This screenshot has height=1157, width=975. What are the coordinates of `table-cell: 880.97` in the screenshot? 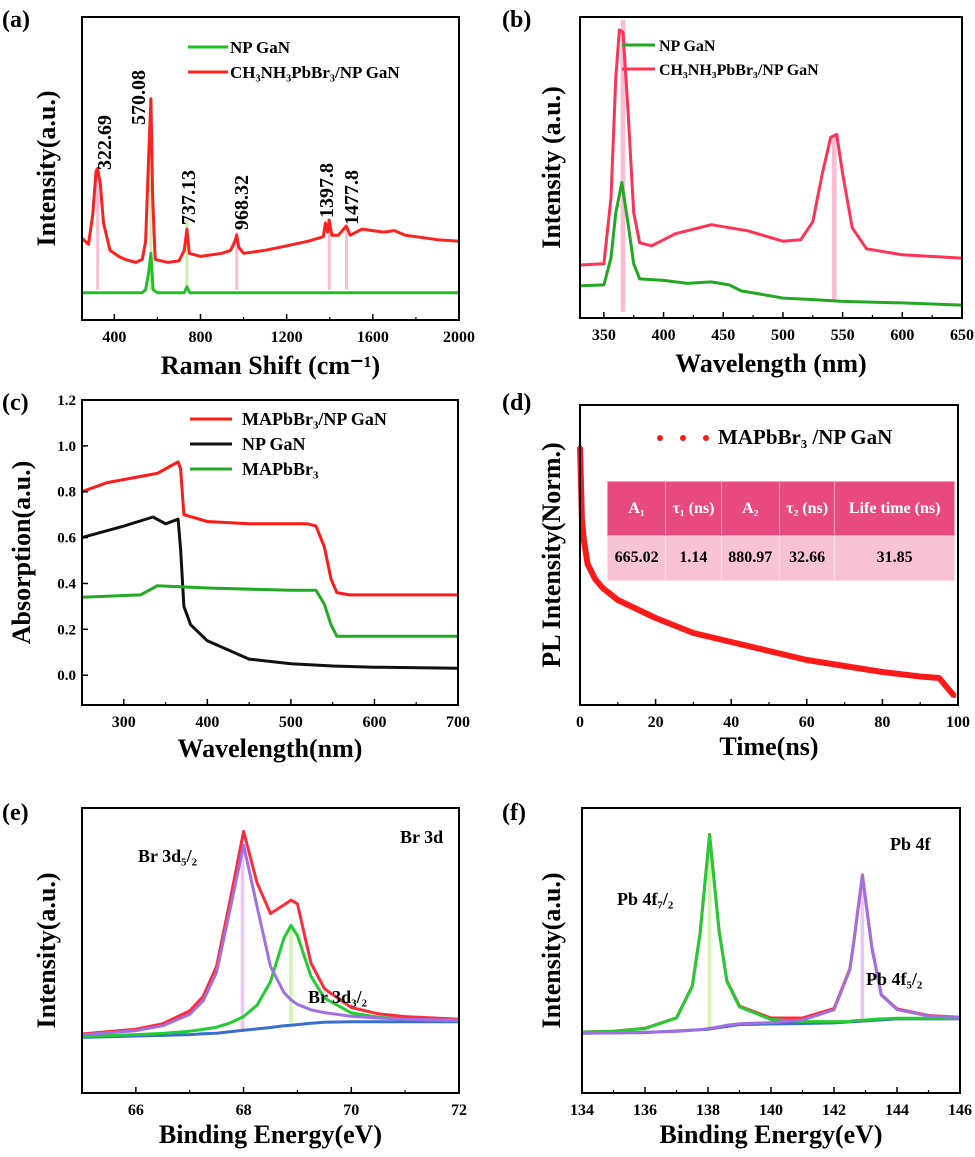 It's located at (750, 558).